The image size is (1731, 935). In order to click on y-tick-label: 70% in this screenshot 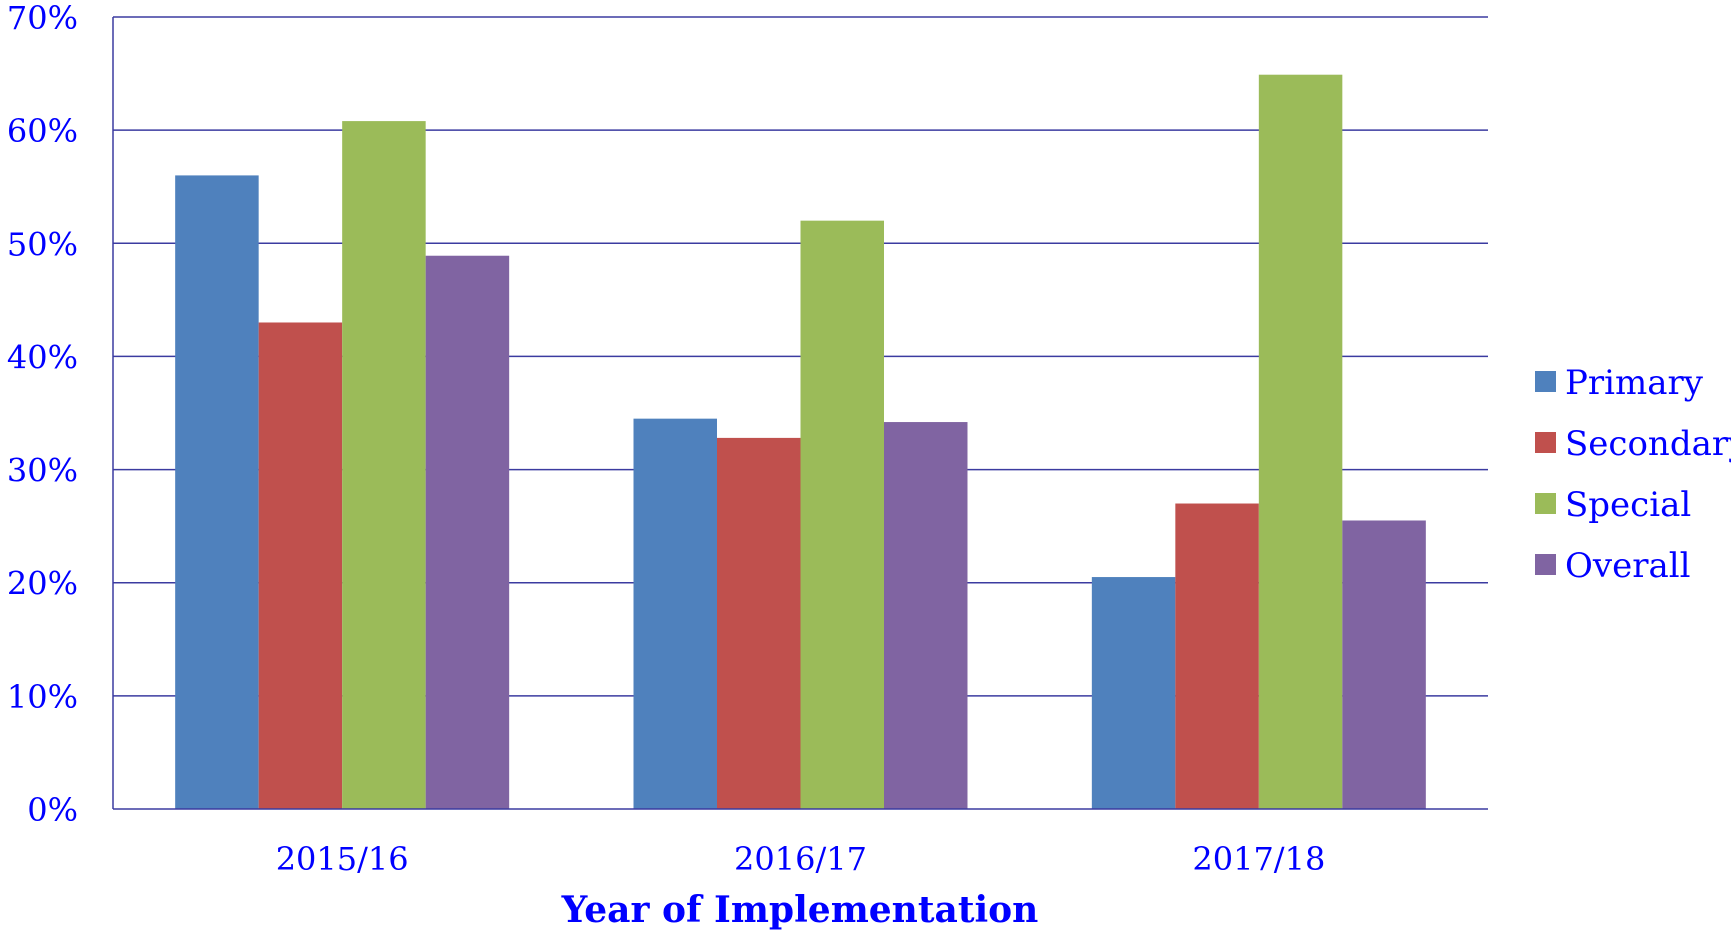, I will do `click(42, 18)`.